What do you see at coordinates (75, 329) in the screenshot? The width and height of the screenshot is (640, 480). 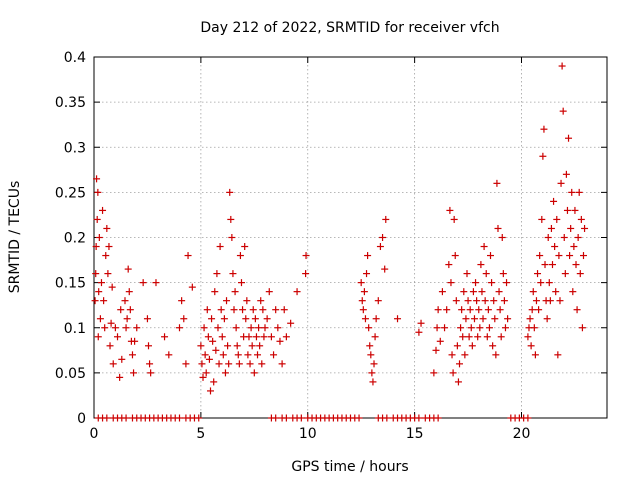 I see `y-tick-label: 0.1` at bounding box center [75, 329].